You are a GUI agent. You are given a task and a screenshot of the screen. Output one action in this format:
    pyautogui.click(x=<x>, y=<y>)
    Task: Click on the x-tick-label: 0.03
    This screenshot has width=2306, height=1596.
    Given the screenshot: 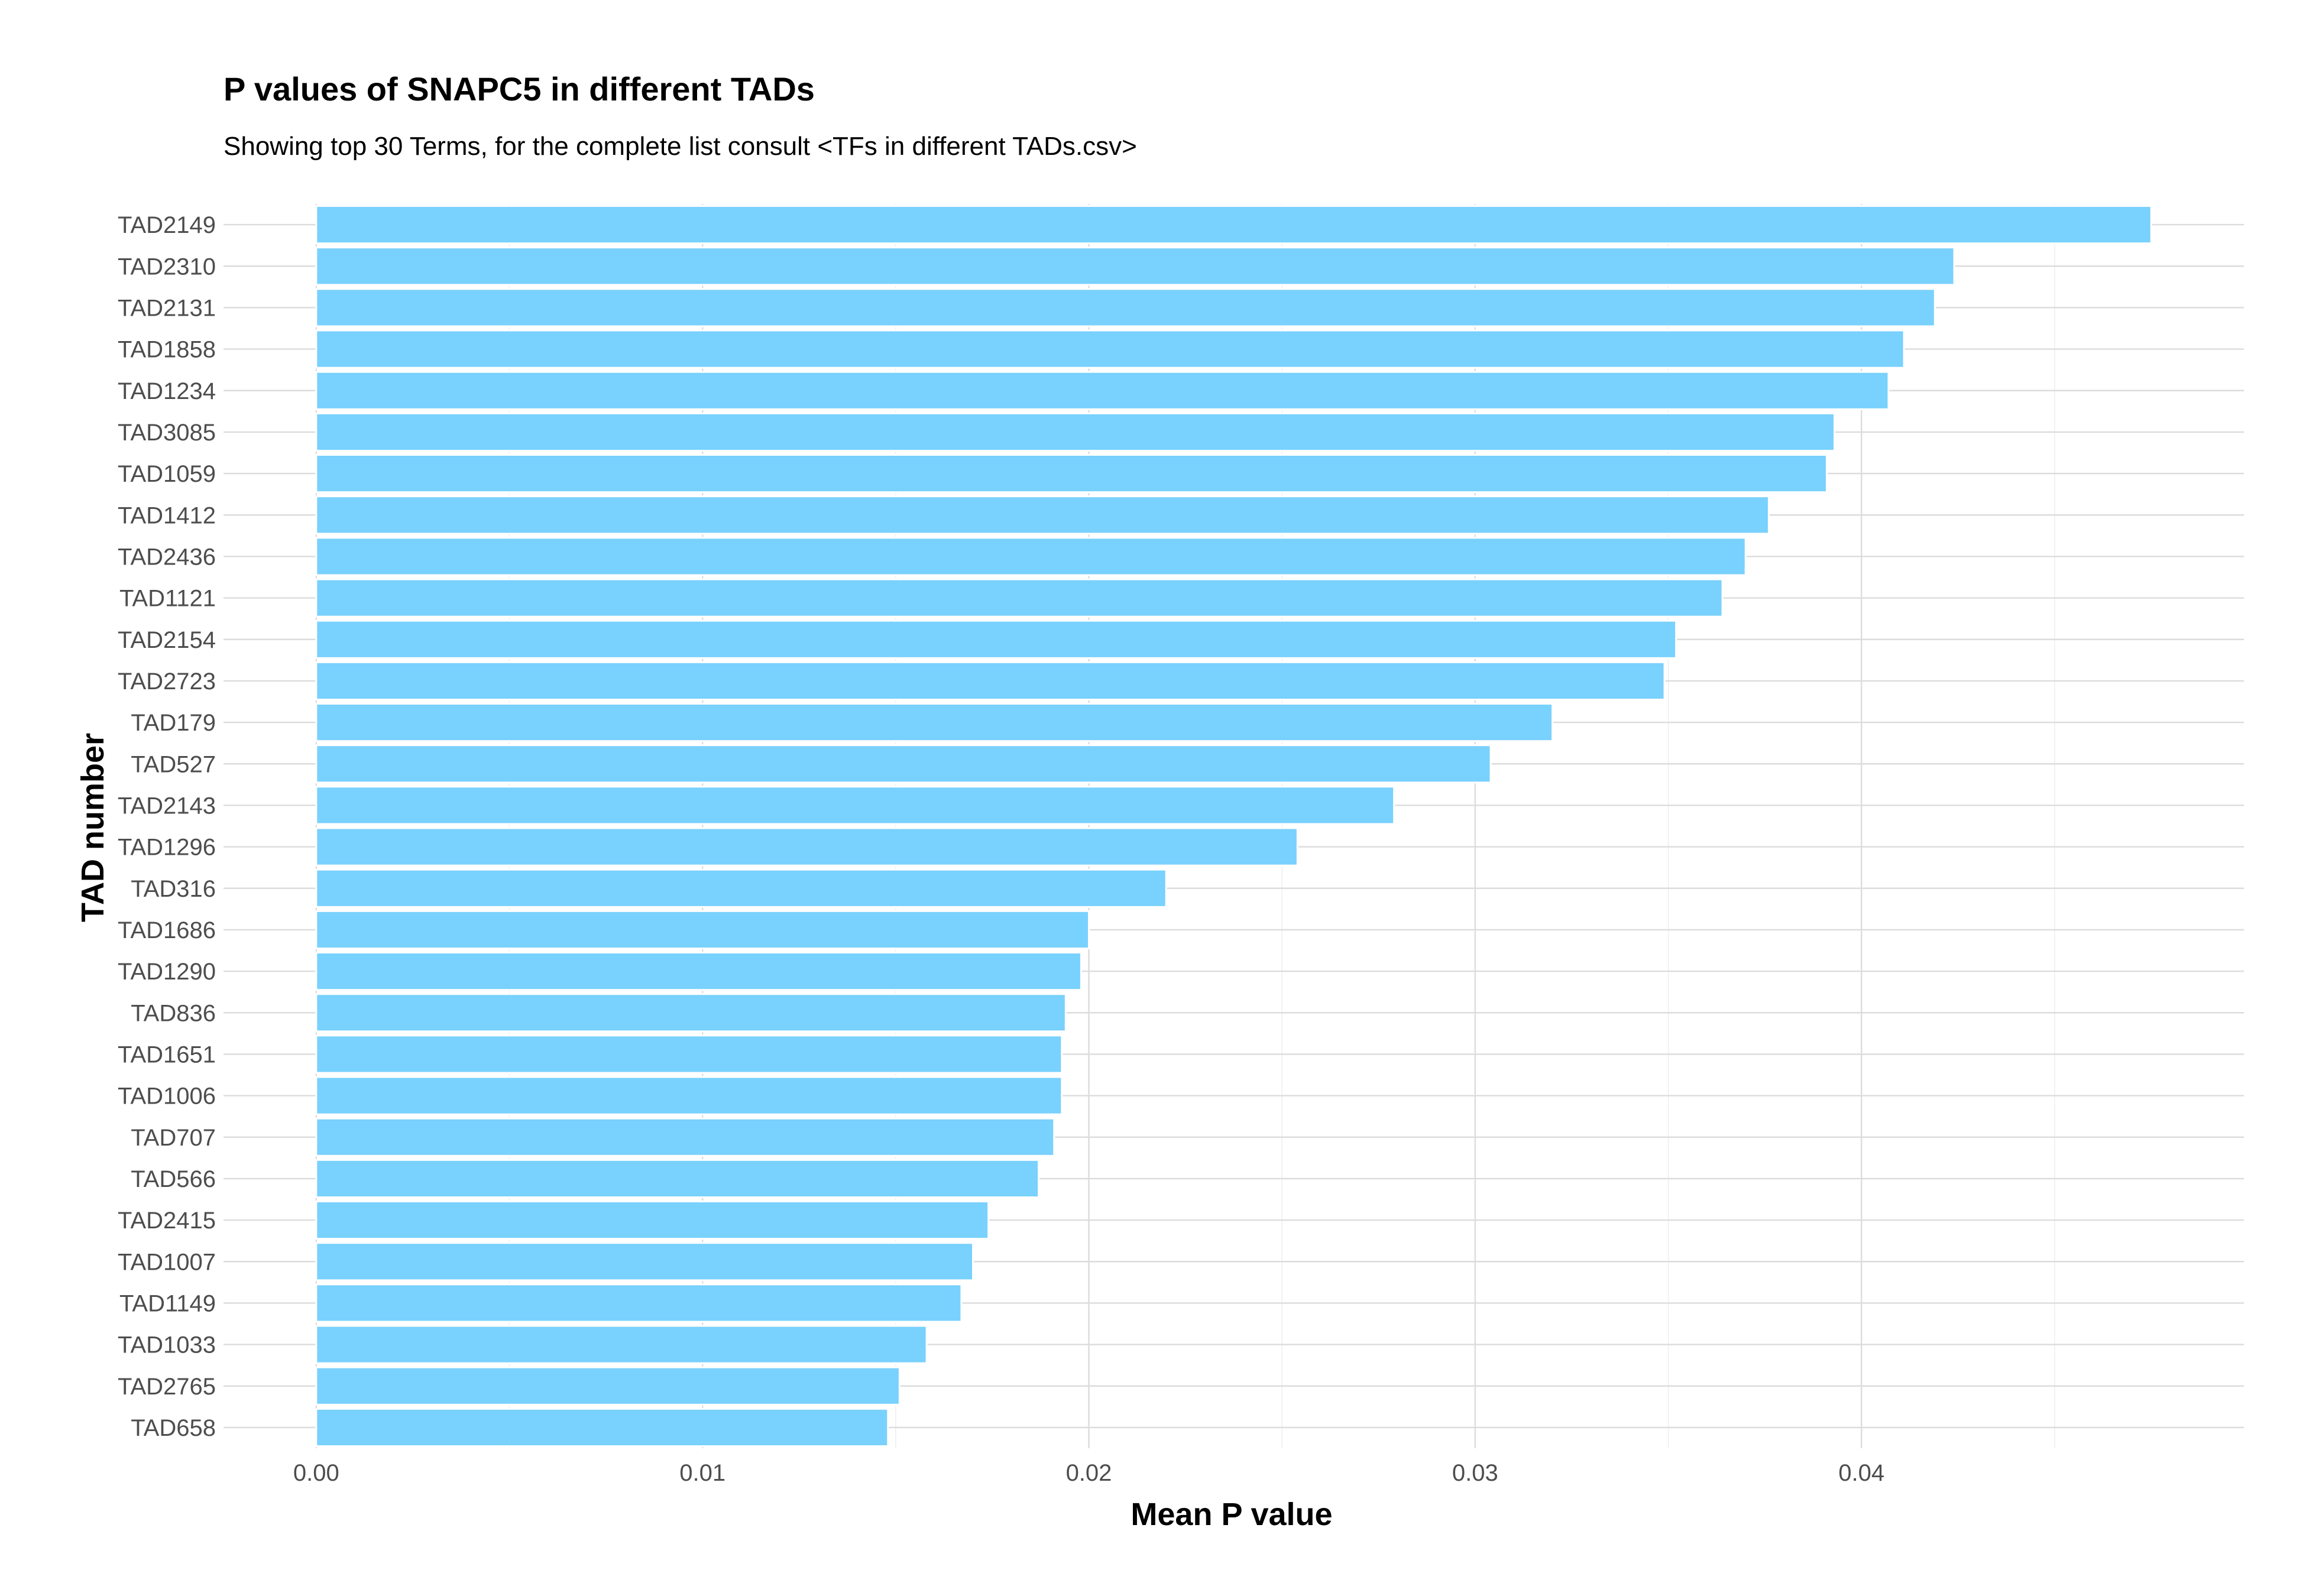 What is the action you would take?
    pyautogui.click(x=1475, y=1473)
    